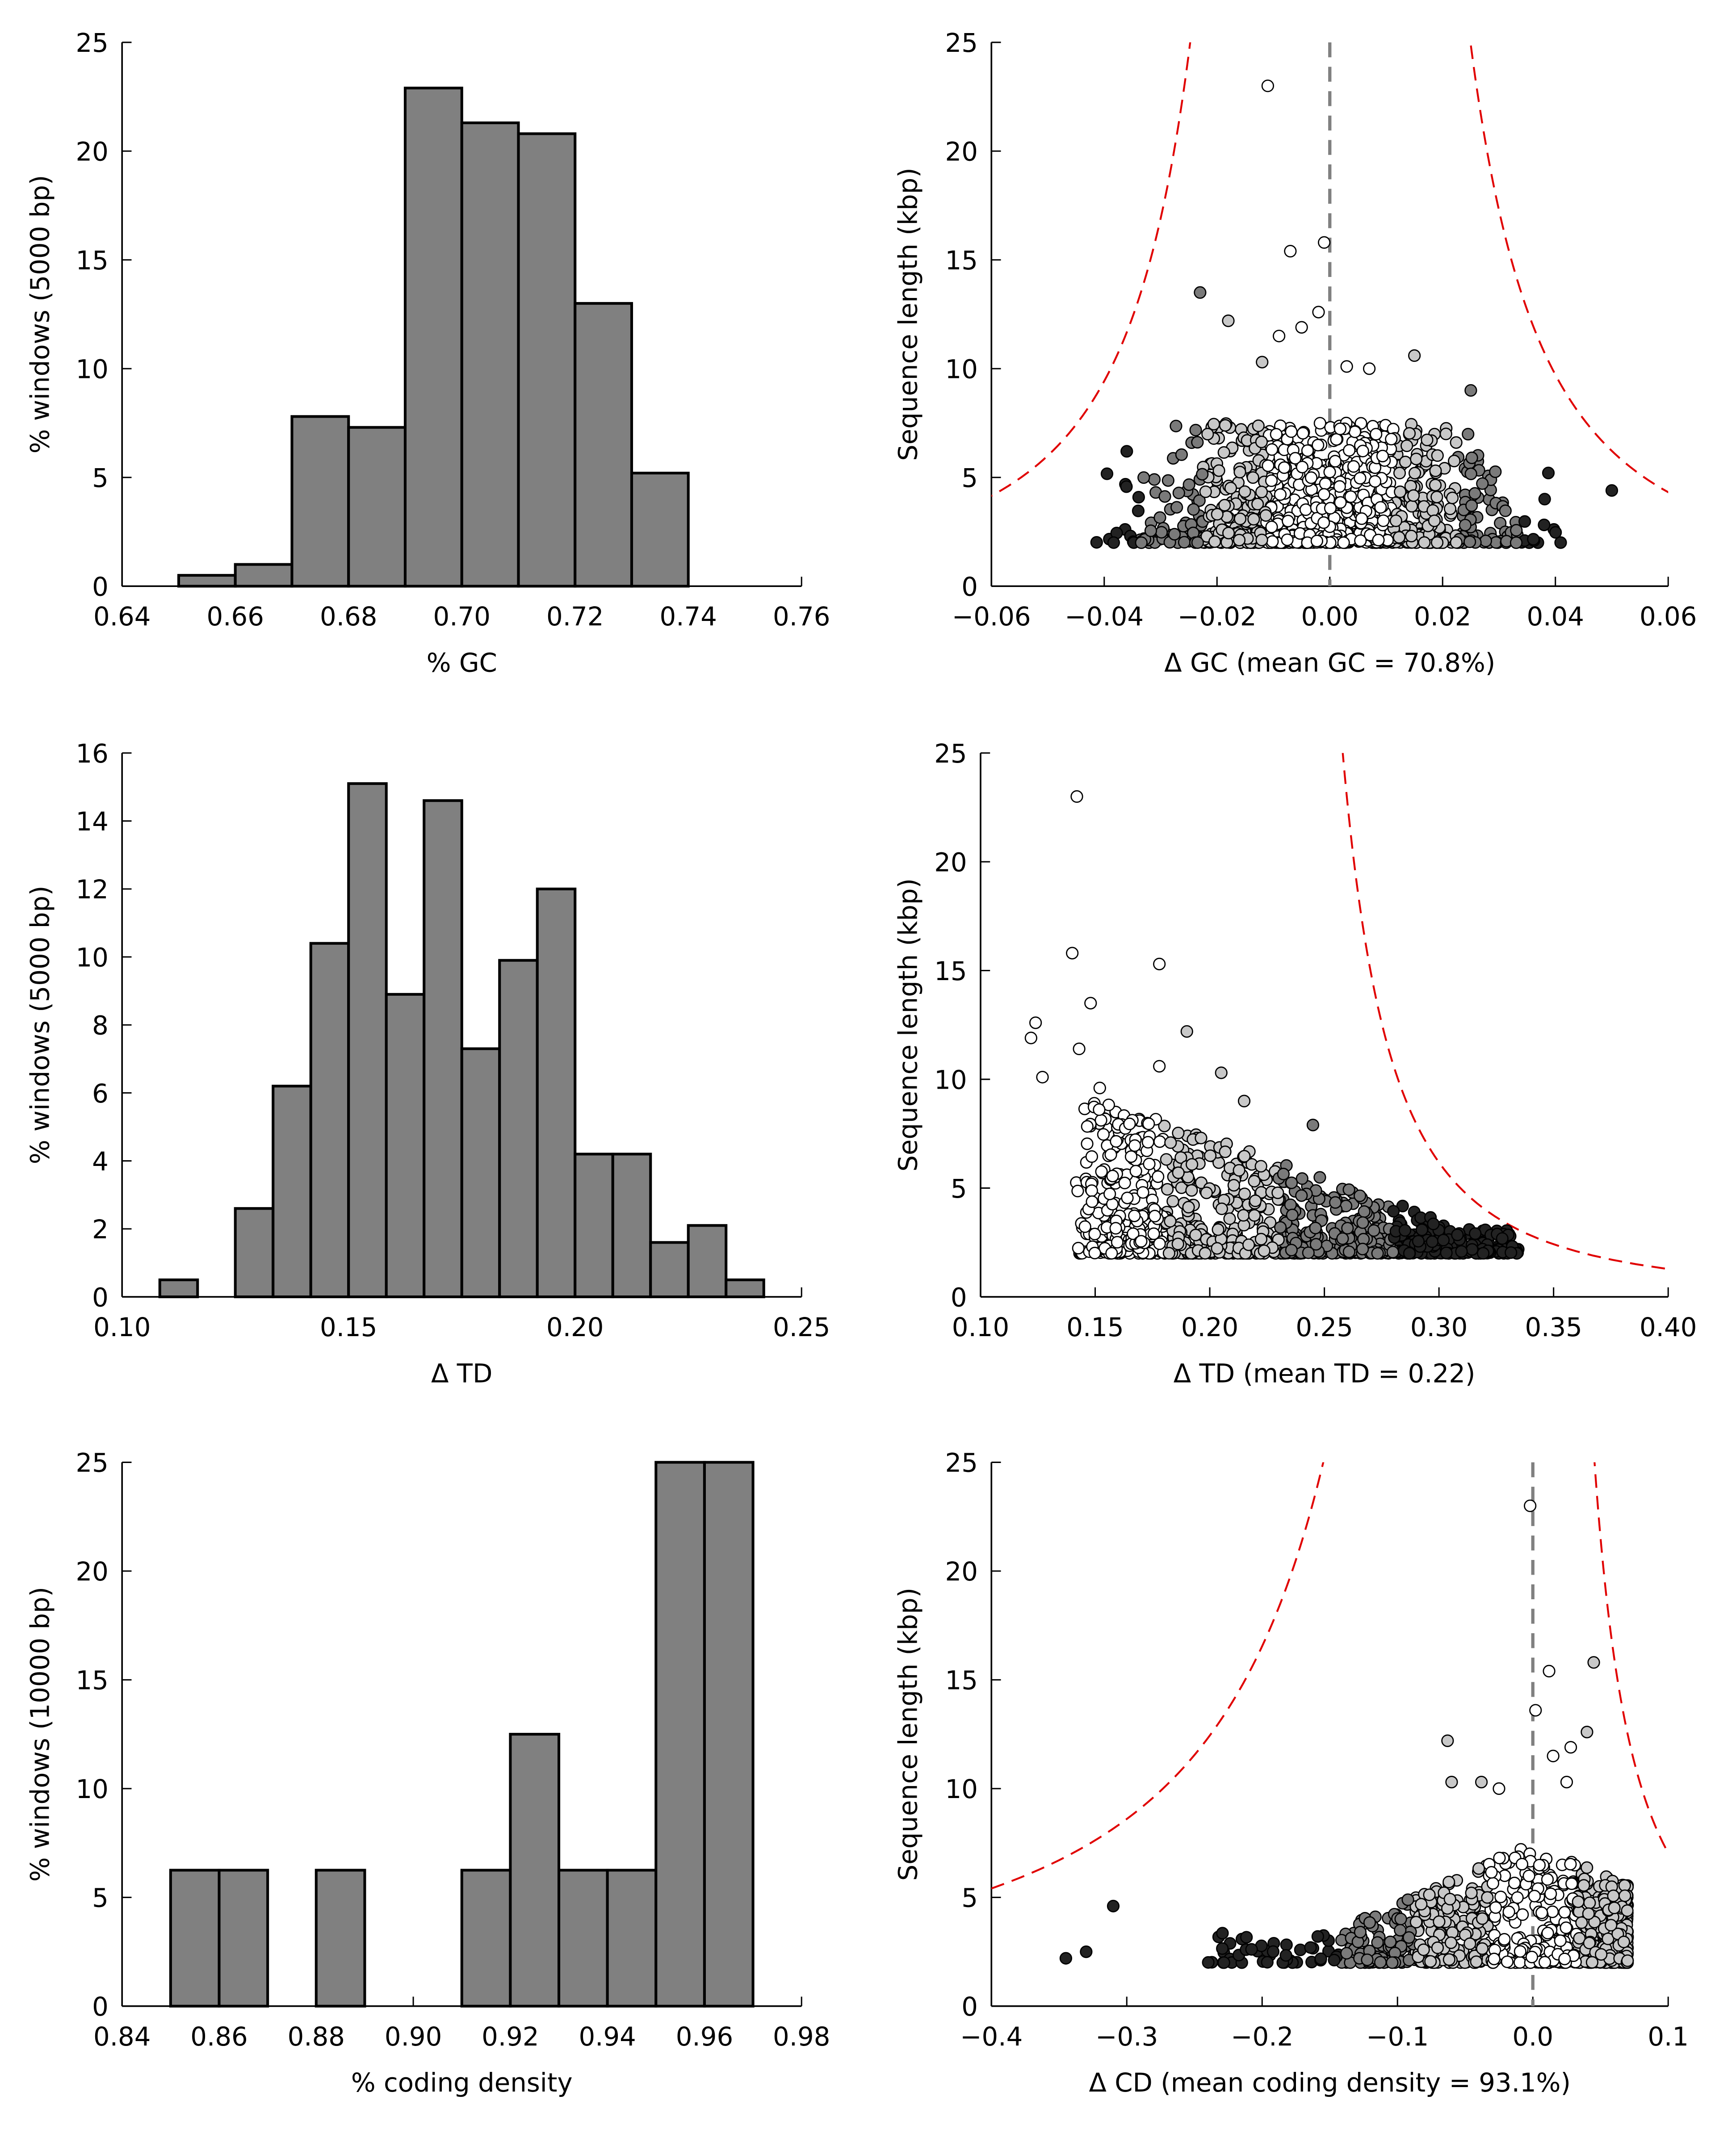 The width and height of the screenshot is (1736, 2138). What do you see at coordinates (1532, 2037) in the screenshot?
I see `x-tick-label: 0.0` at bounding box center [1532, 2037].